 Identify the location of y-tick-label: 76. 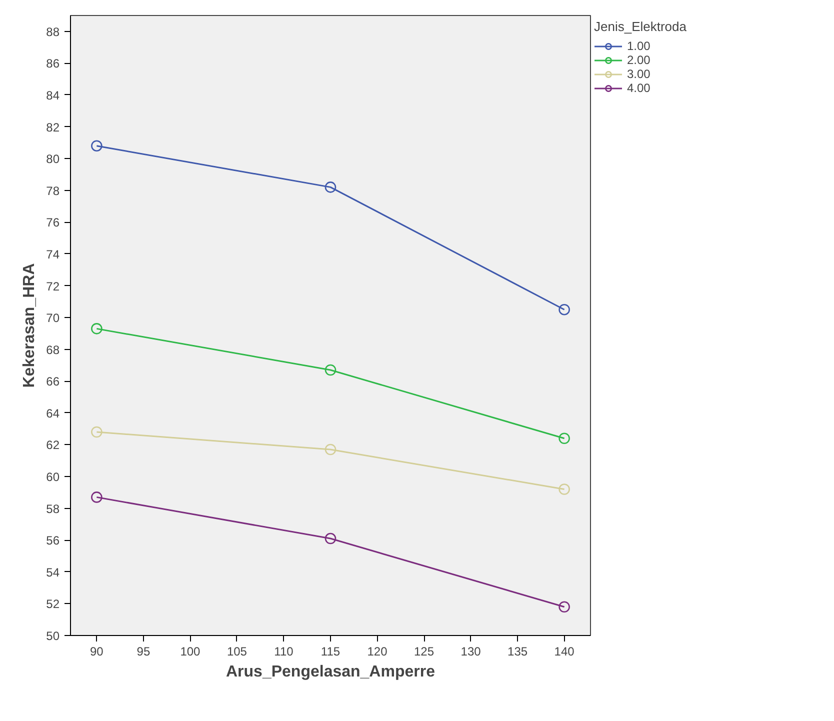
(53, 223).